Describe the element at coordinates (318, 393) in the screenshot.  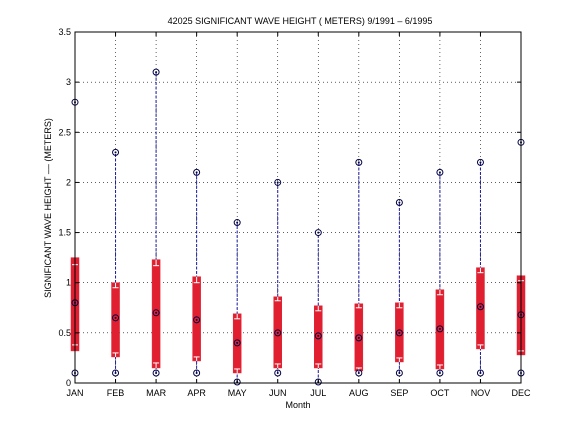
I see `x-tick-label: JUL` at that location.